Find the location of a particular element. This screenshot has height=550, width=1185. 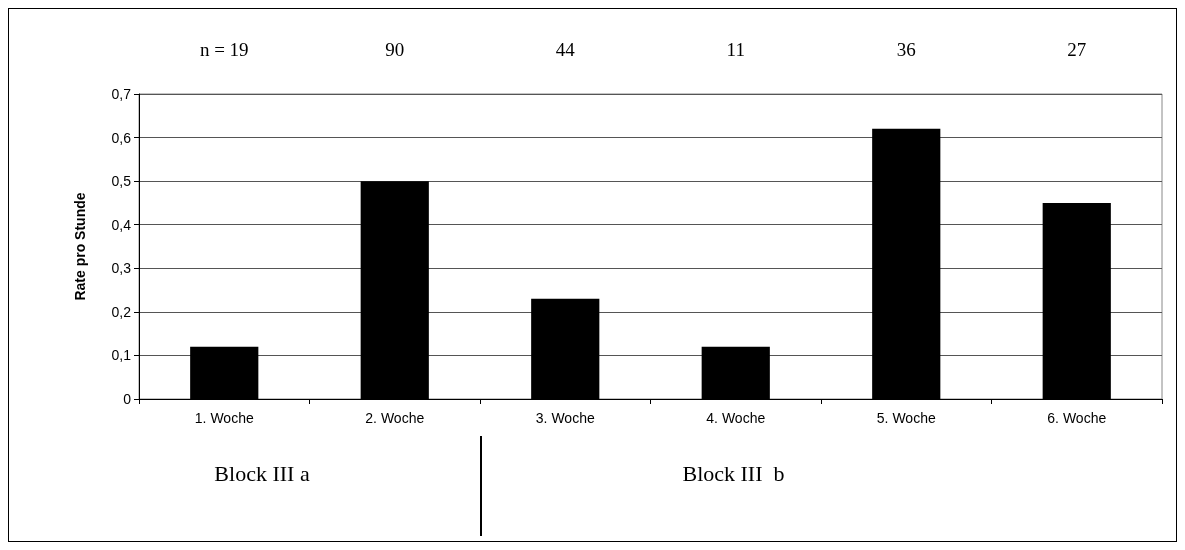

y-tick-label: 0,2 is located at coordinates (121, 311).